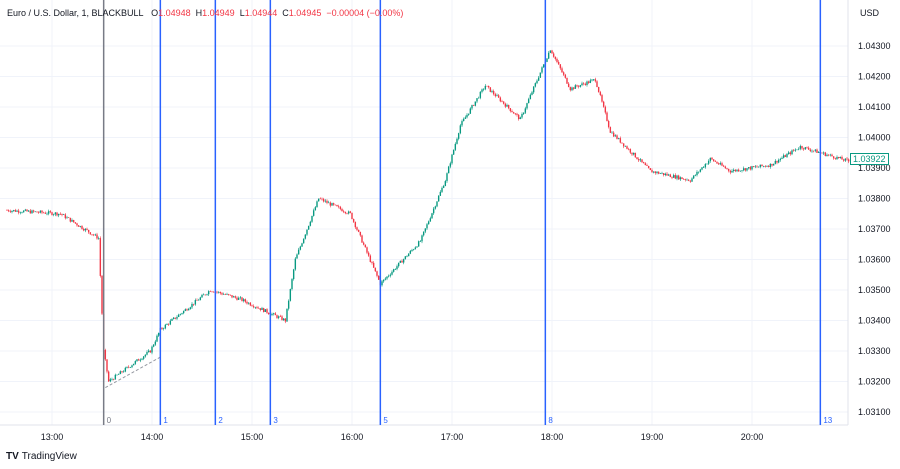  What do you see at coordinates (874, 107) in the screenshot?
I see `y-tick-label: 1.04100` at bounding box center [874, 107].